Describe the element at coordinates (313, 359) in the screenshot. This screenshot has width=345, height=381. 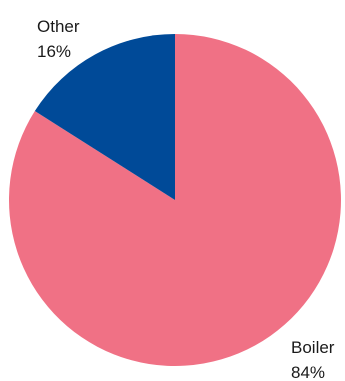
I see `slice-label-boiler: Boiler 84%` at that location.